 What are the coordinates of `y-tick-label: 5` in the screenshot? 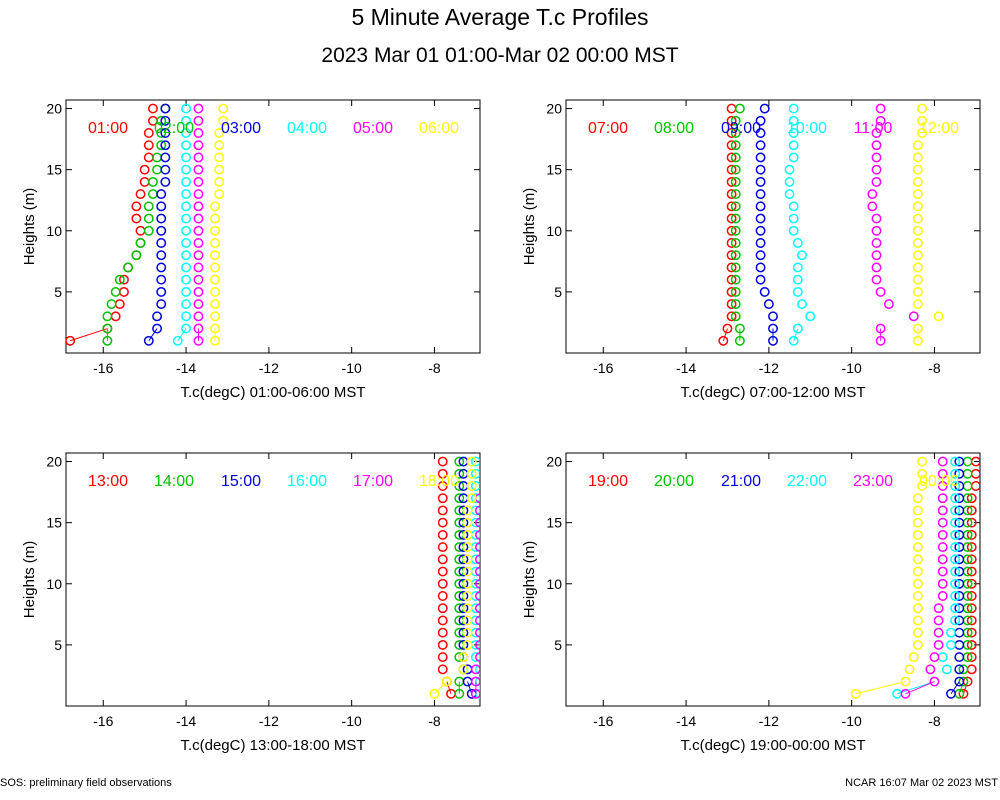 It's located at (58, 292).